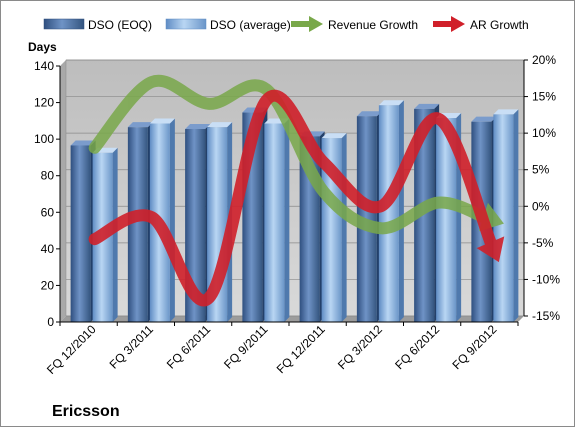  Describe the element at coordinates (360, 347) in the screenshot. I see `x-tick-label: FQ 3/2012` at that location.